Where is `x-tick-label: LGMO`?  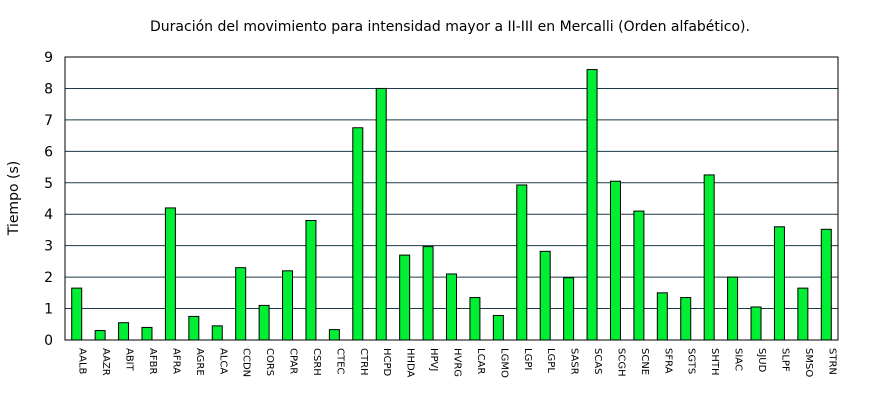
x-tick-label: LGMO is located at coordinates (503, 363).